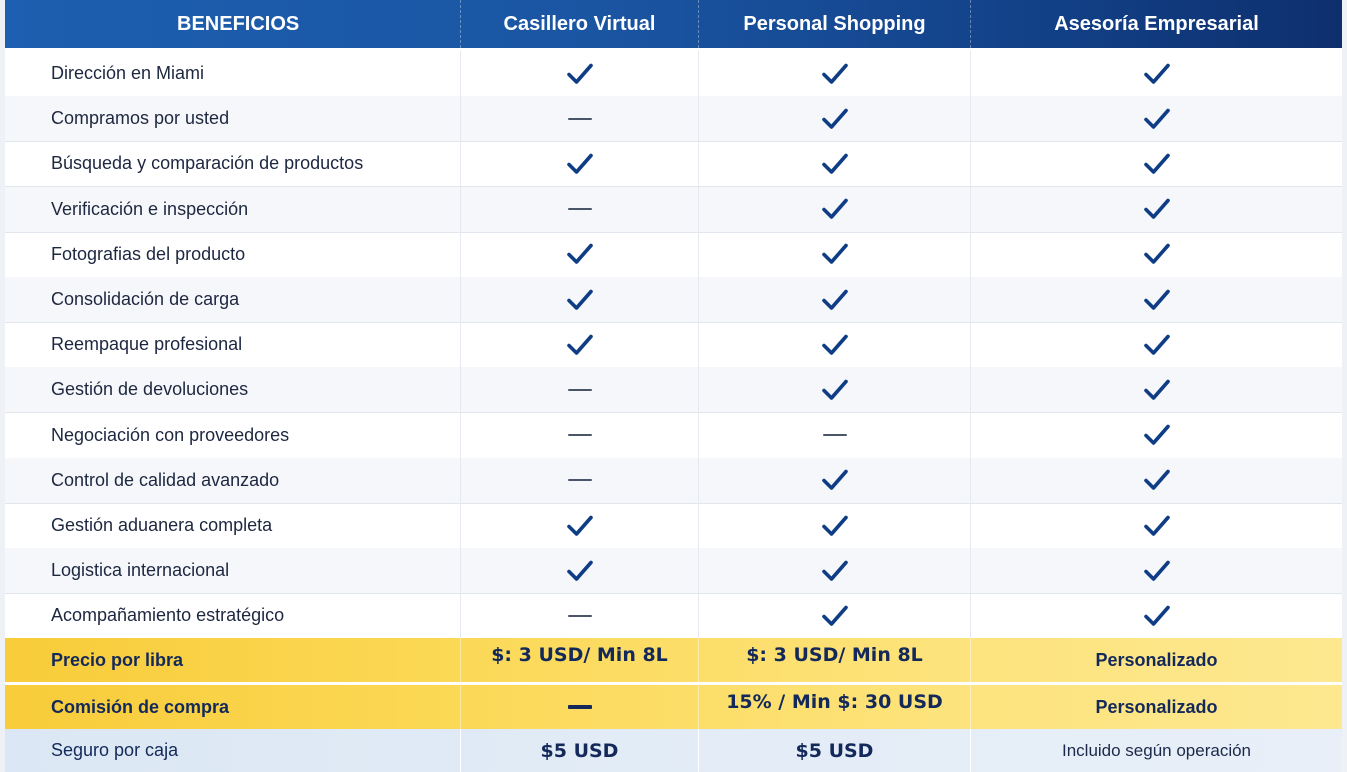  I want to click on price-value: Personalizado, so click(1156, 659).